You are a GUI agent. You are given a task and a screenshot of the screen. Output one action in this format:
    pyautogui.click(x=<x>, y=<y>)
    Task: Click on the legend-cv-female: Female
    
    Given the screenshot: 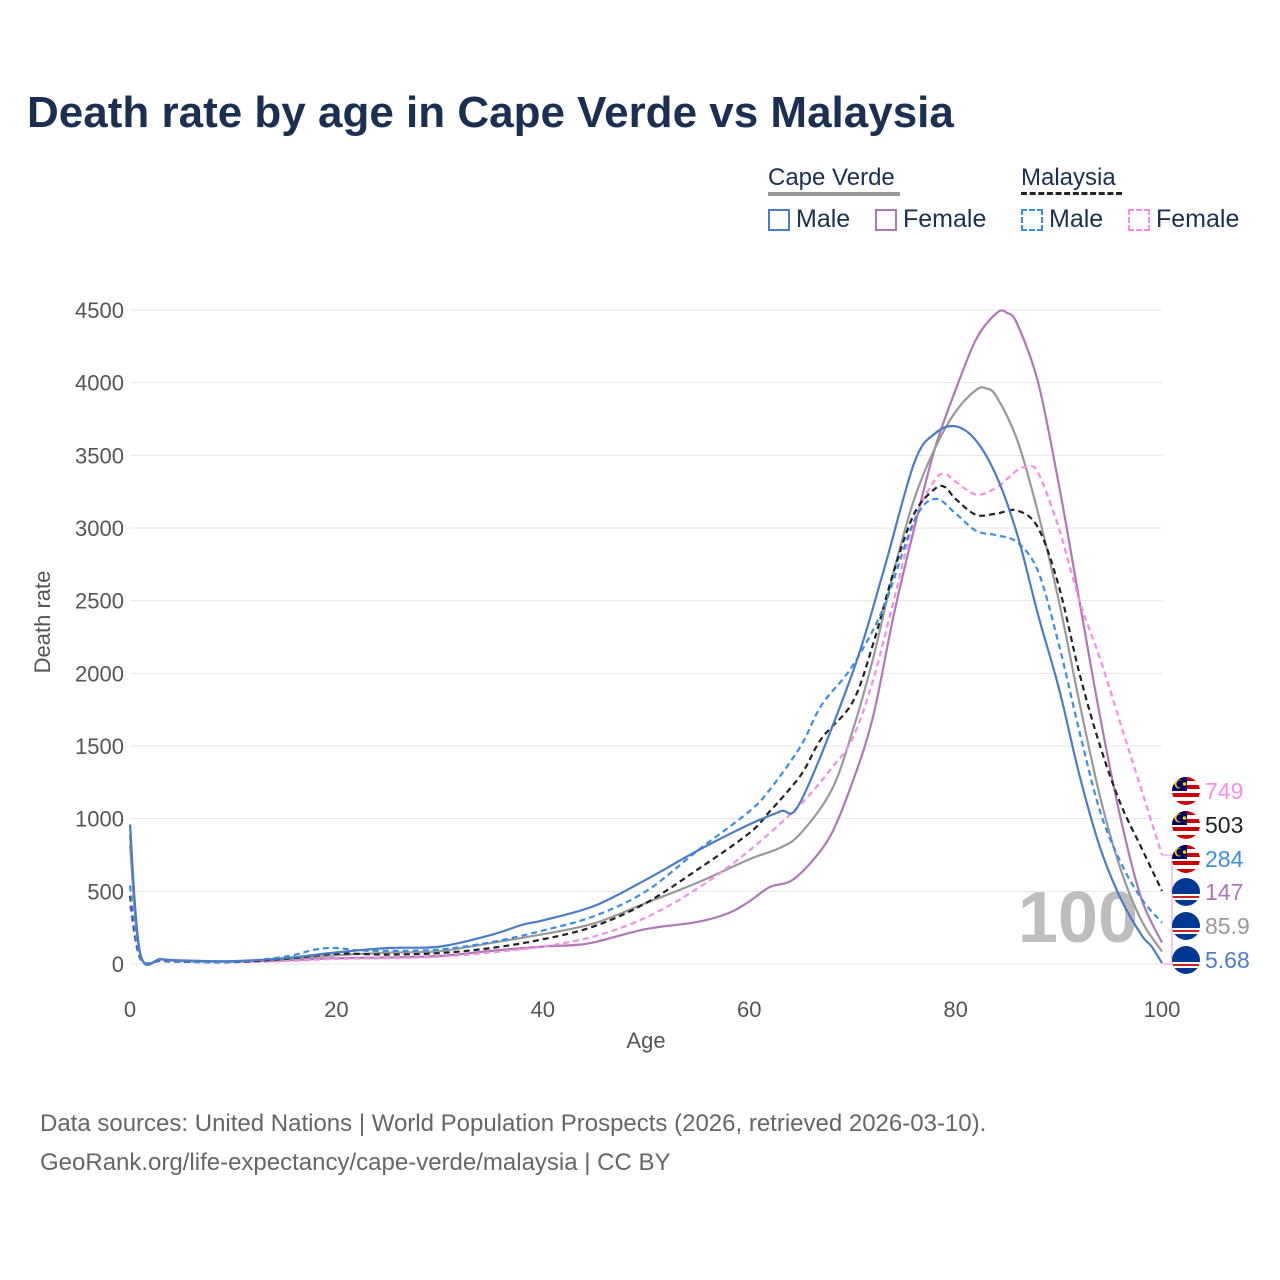 What is the action you would take?
    pyautogui.click(x=930, y=219)
    